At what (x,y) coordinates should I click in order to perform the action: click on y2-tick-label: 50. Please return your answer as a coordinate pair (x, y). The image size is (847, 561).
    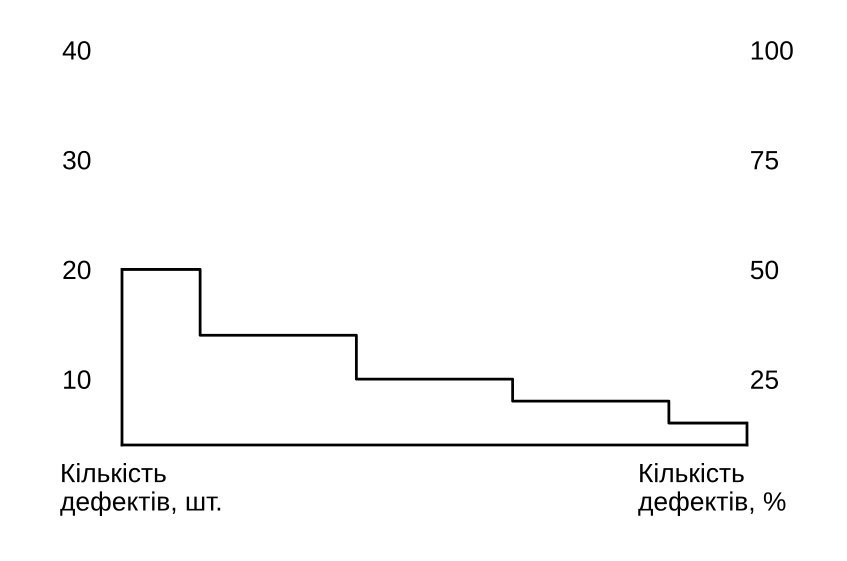
    Looking at the image, I should click on (764, 270).